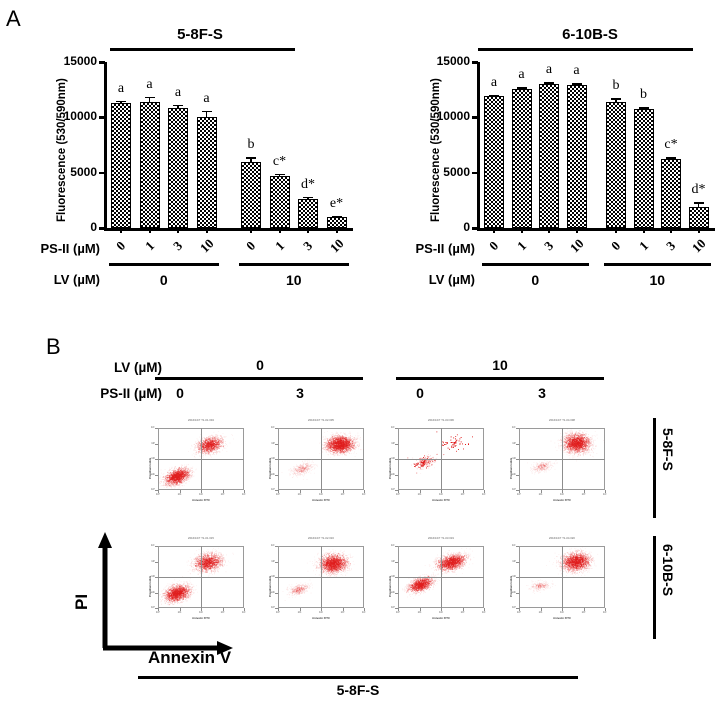 Image resolution: width=727 pixels, height=710 pixels. I want to click on panel-a-letter: A, so click(13, 18).